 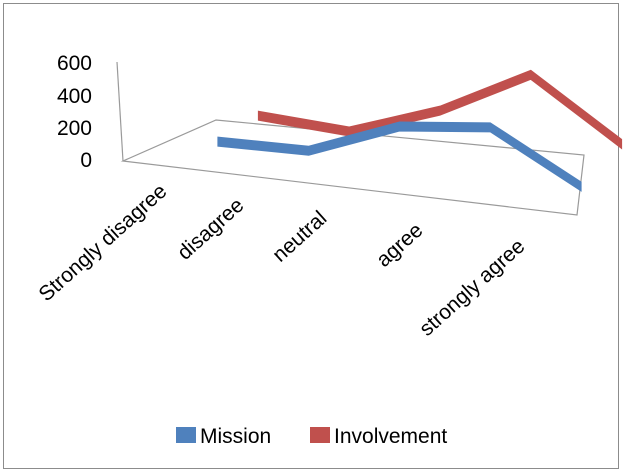 I want to click on series-involvement-ribbon, so click(x=440, y=109).